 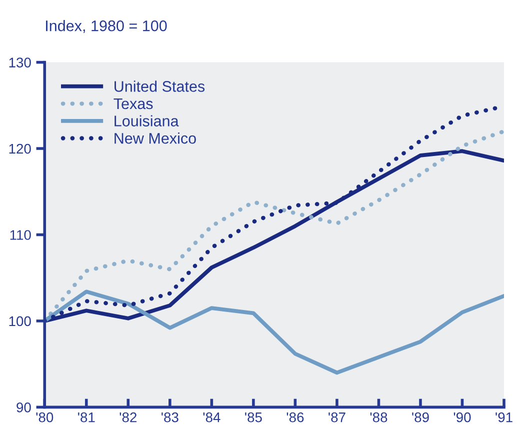 I want to click on x-tick-label: '89, so click(x=420, y=417).